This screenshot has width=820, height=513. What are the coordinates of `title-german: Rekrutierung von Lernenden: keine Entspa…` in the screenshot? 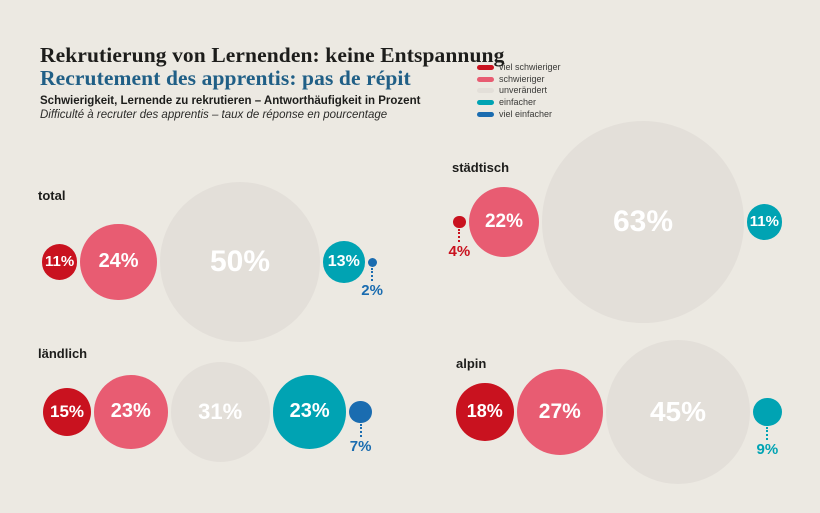 It's located at (272, 55).